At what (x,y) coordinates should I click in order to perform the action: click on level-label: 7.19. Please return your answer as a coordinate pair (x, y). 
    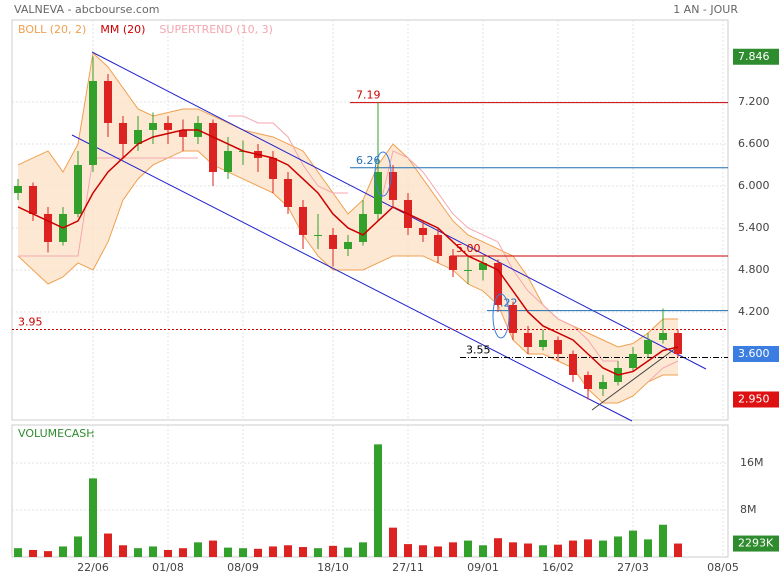
    Looking at the image, I should click on (368, 95).